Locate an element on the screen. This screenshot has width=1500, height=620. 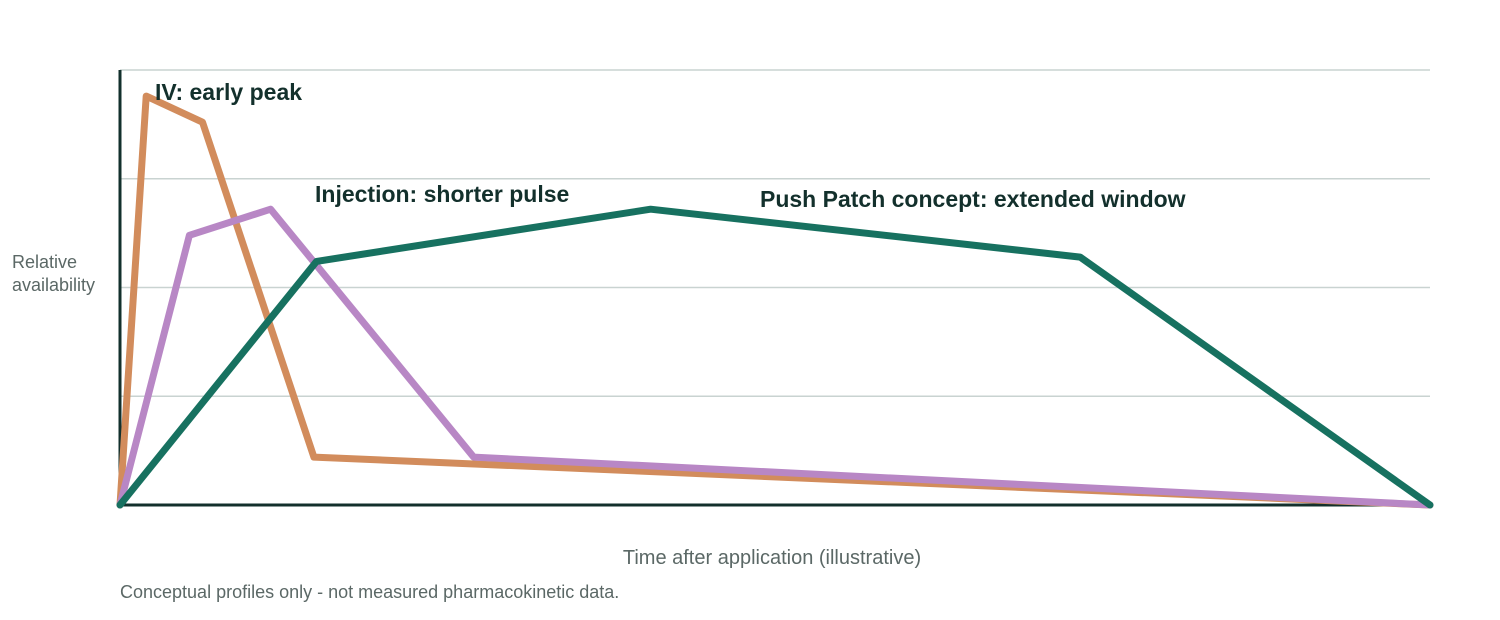
series-label-iv: IV: early peak is located at coordinates (228, 92).